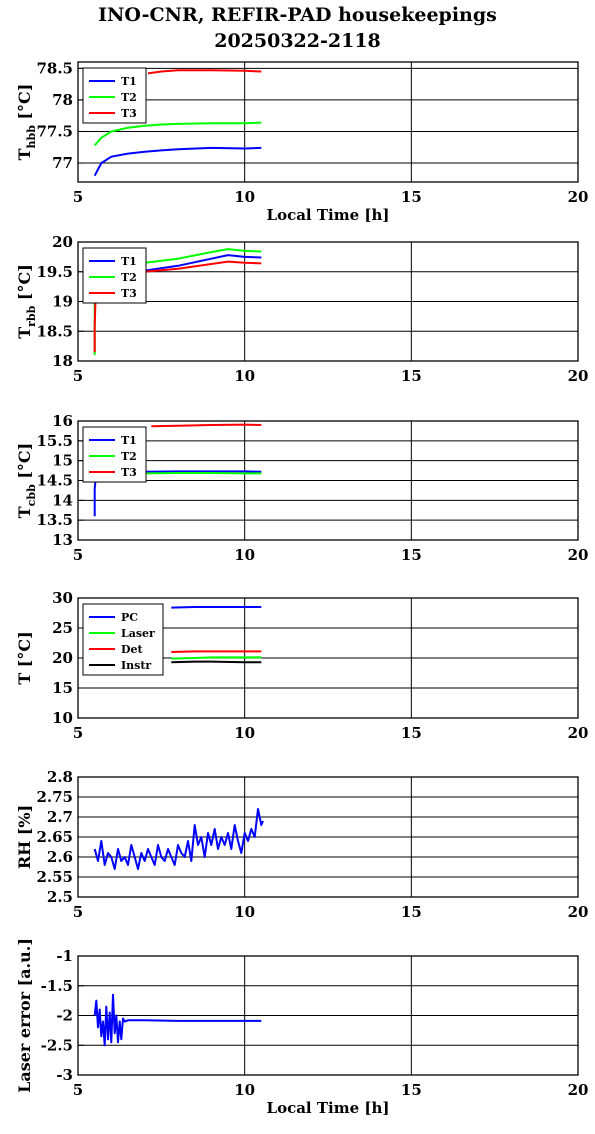 The height and width of the screenshot is (1134, 595). I want to click on y-tick-label: 13.5, so click(54, 520).